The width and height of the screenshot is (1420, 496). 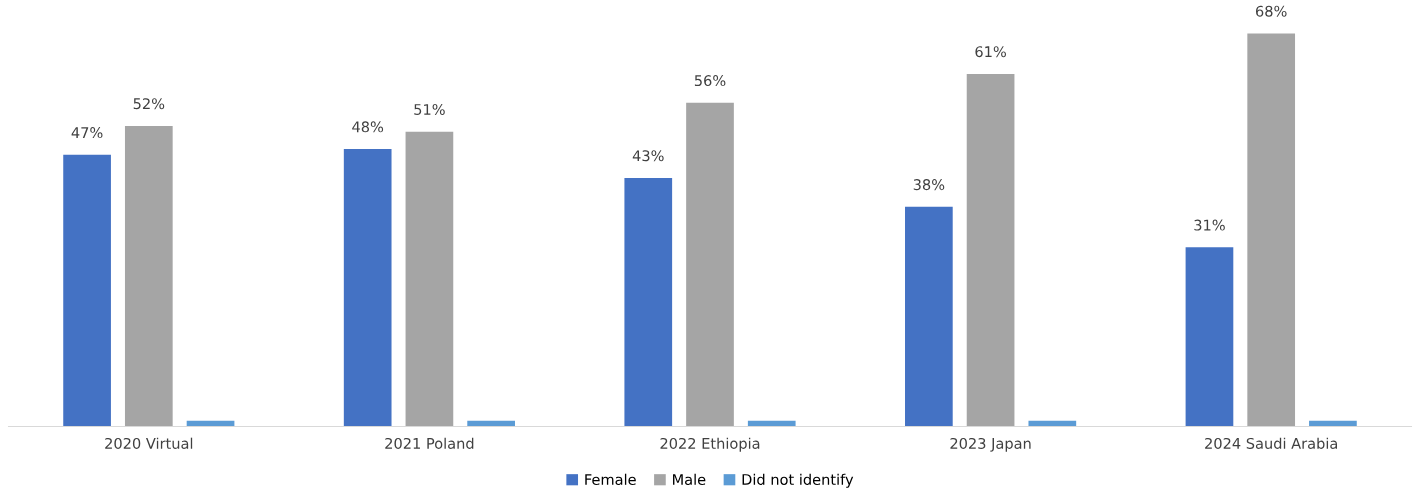 I want to click on legend-label: Female, so click(x=610, y=479).